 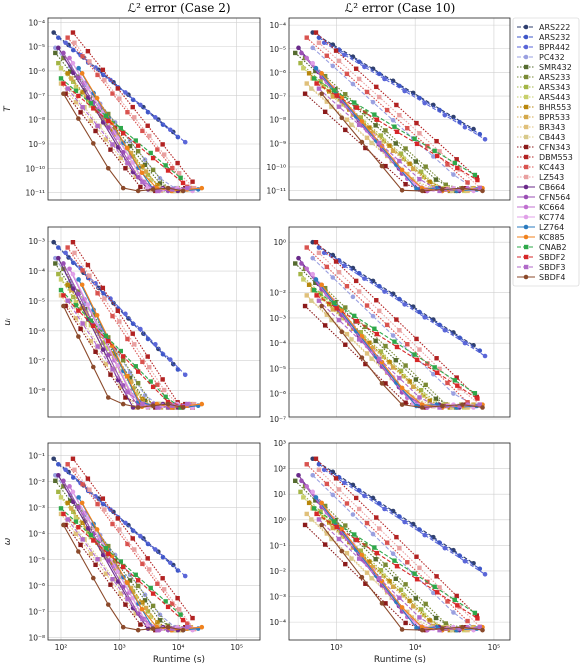 I want to click on series-marker-cnab2, so click(x=414, y=573).